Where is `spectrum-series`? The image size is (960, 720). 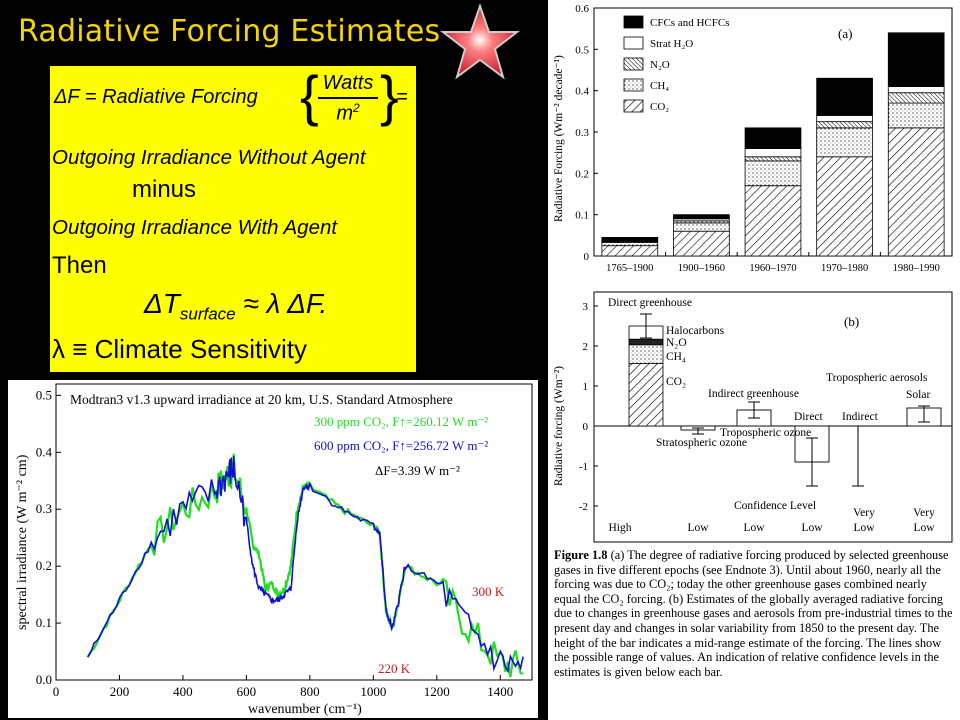 spectrum-series is located at coordinates (306, 565).